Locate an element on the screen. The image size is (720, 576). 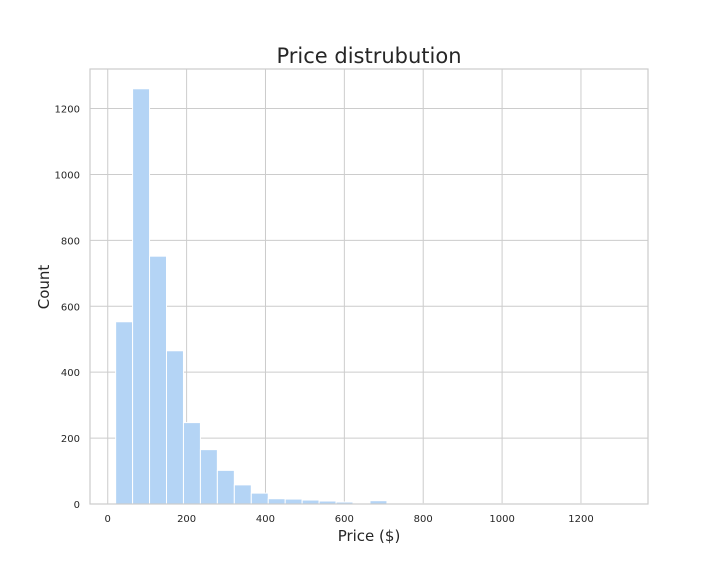
y-tick-label: 1200 is located at coordinates (67, 110).